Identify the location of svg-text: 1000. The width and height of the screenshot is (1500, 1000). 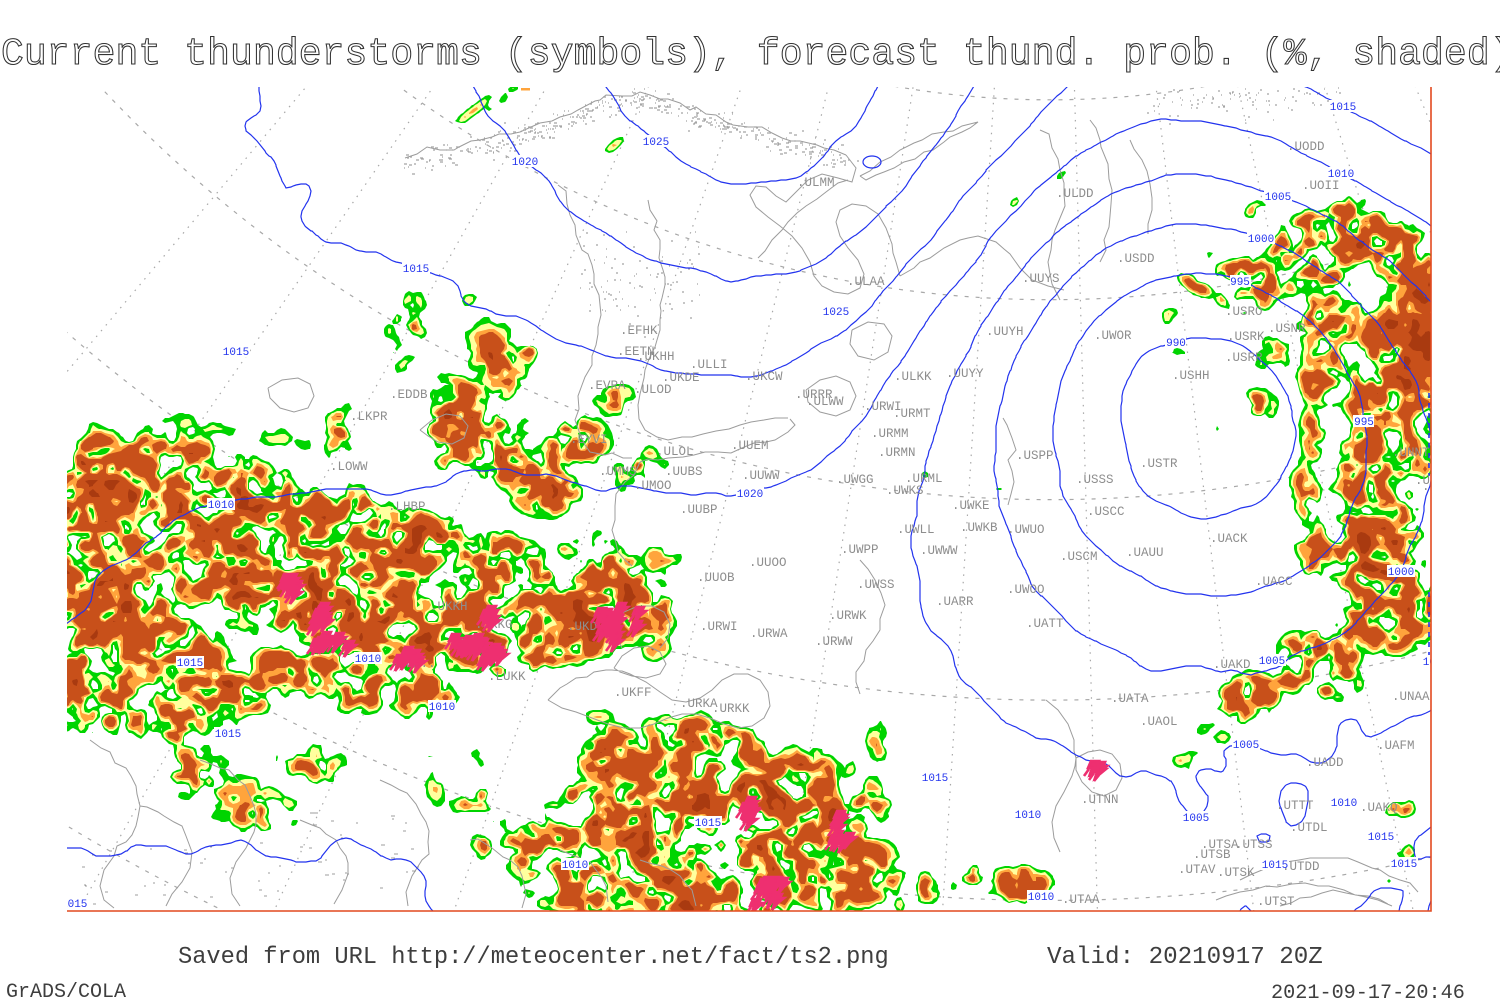
(1261, 240).